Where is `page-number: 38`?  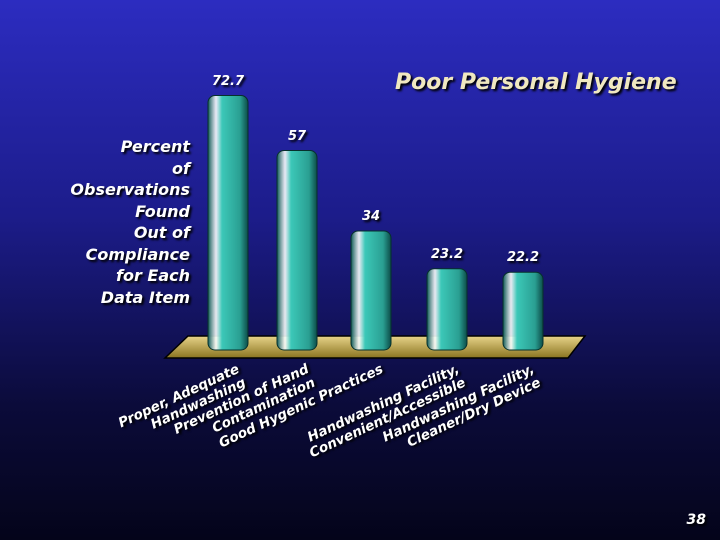
page-number: 38 is located at coordinates (696, 520).